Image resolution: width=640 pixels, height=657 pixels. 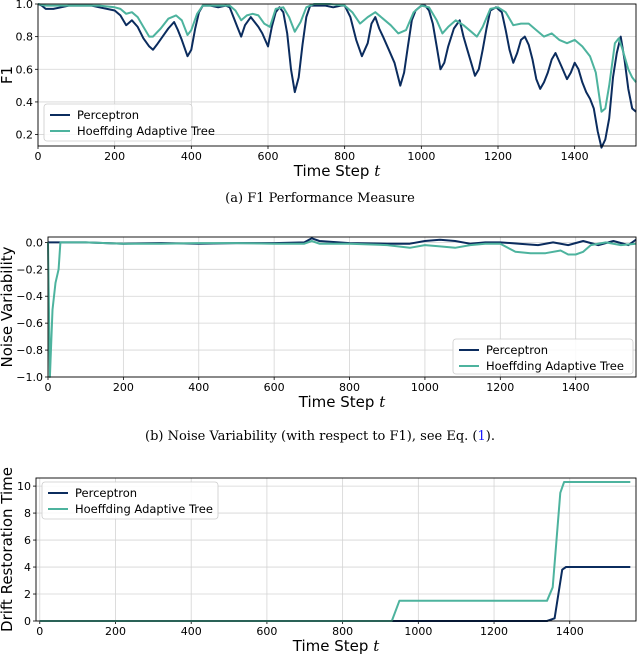 What do you see at coordinates (29, 269) in the screenshot?
I see `y-tick-label: −0.2` at bounding box center [29, 269].